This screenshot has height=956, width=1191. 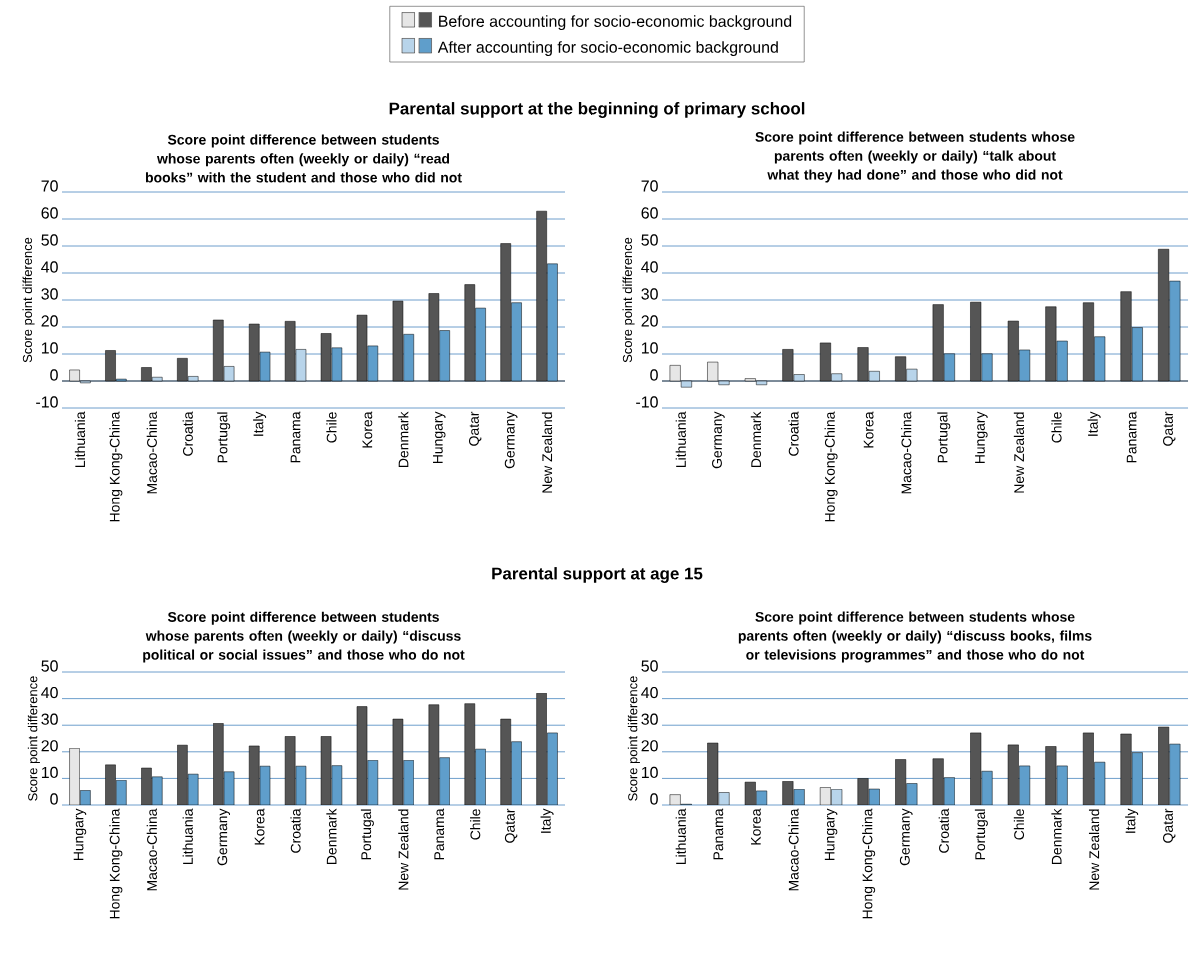 What do you see at coordinates (304, 637) in the screenshot?
I see `chart-title: Score point difference between students whose parents often (weekly or daily) “discuss political or social issues” and those who do not` at bounding box center [304, 637].